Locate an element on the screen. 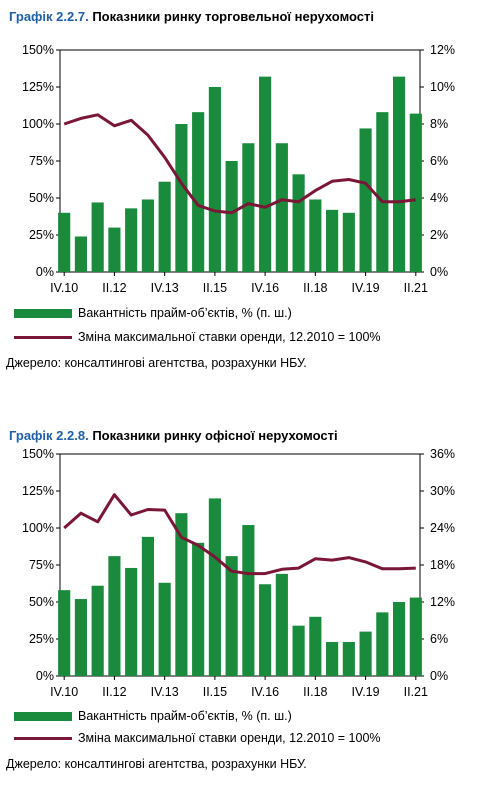  y-right-tick-label: 30% is located at coordinates (442, 491).